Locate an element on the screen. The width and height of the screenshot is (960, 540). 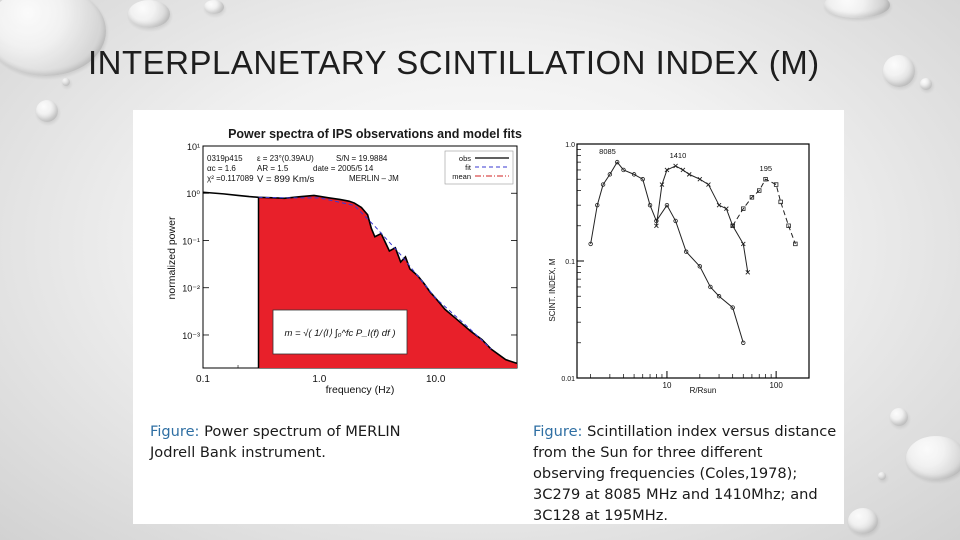
plot-frame is located at coordinates (693, 261).